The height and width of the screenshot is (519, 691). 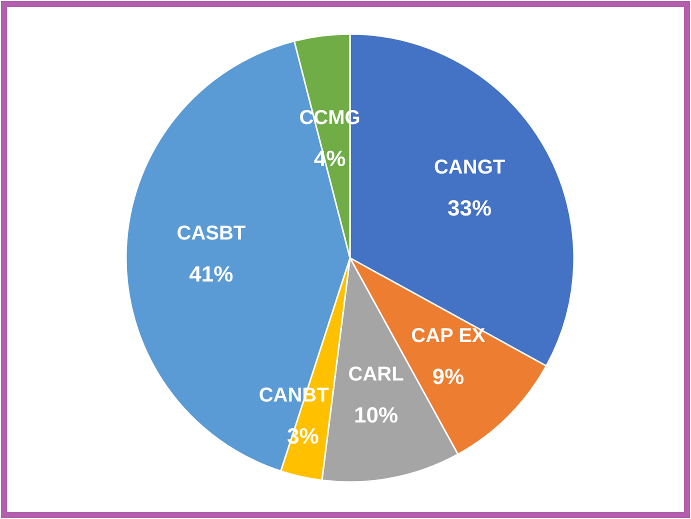 What do you see at coordinates (470, 167) in the screenshot?
I see `slice-label: CANGT` at bounding box center [470, 167].